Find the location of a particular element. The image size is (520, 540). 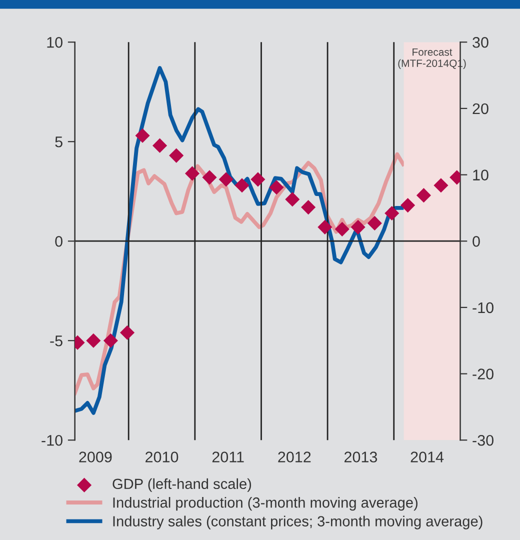

y2-tick-label: 0 is located at coordinates (476, 241).